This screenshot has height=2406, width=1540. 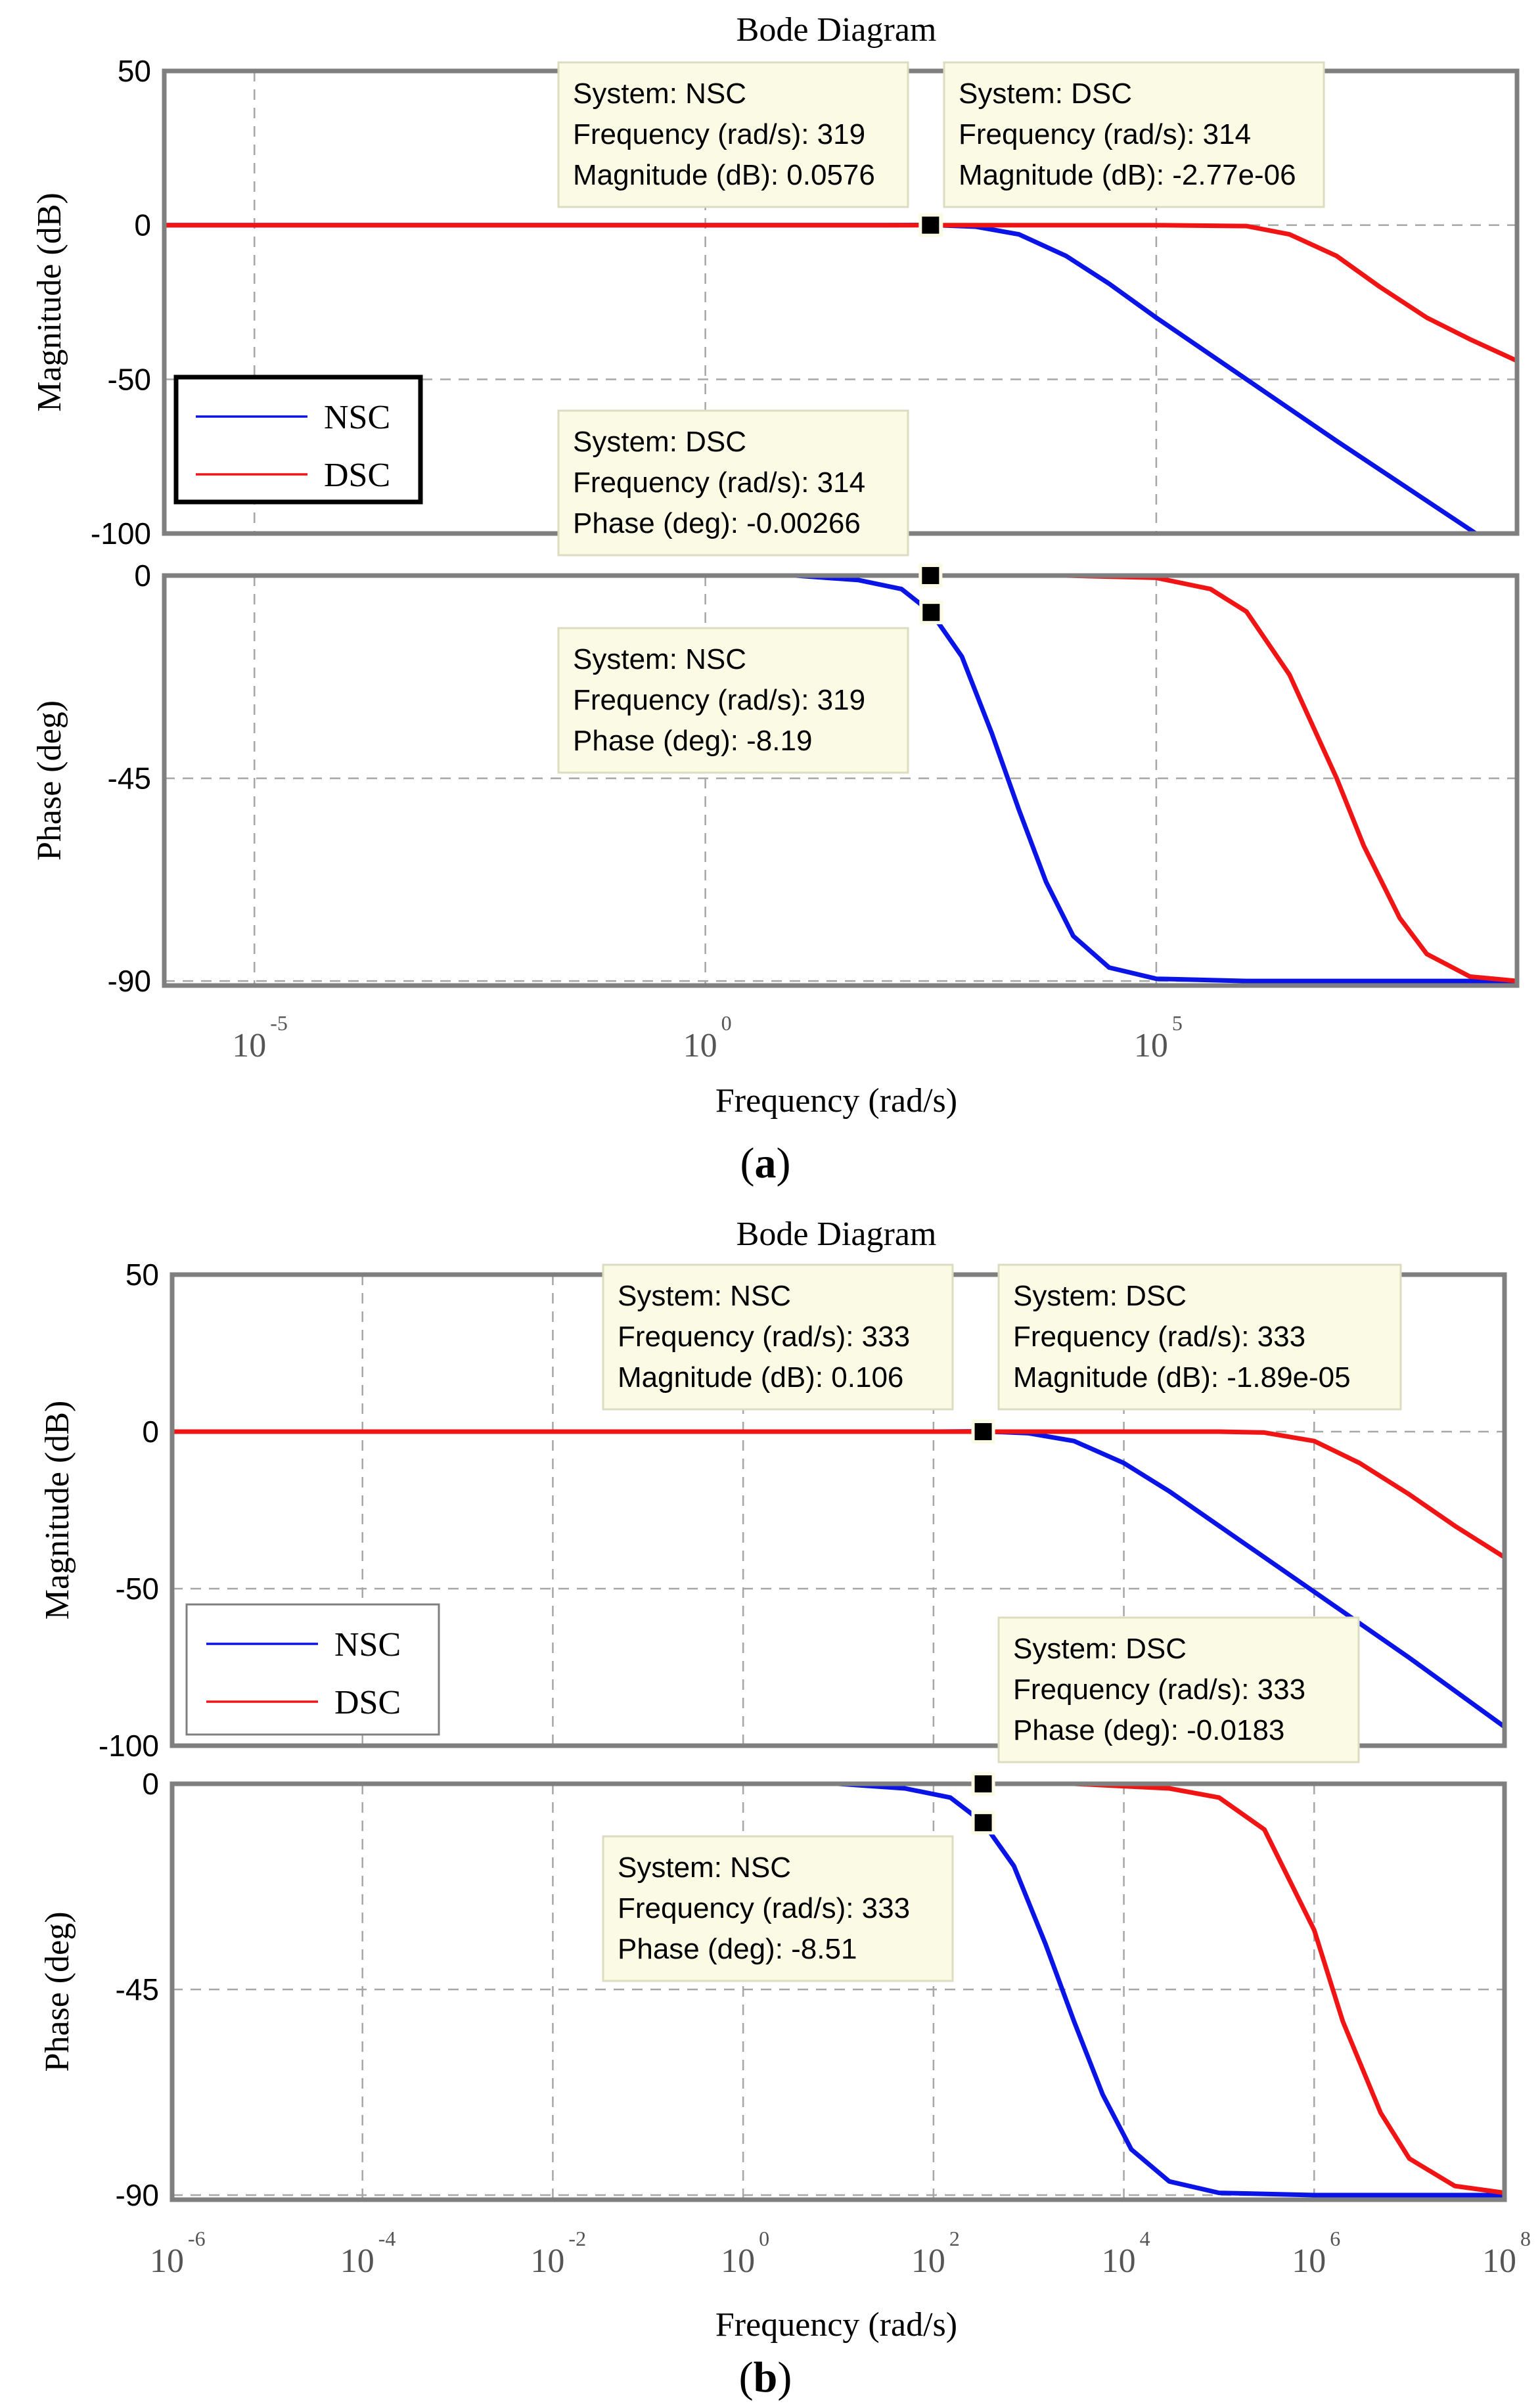 What do you see at coordinates (197, 2238) in the screenshot?
I see `x-tick-exponent: -6` at bounding box center [197, 2238].